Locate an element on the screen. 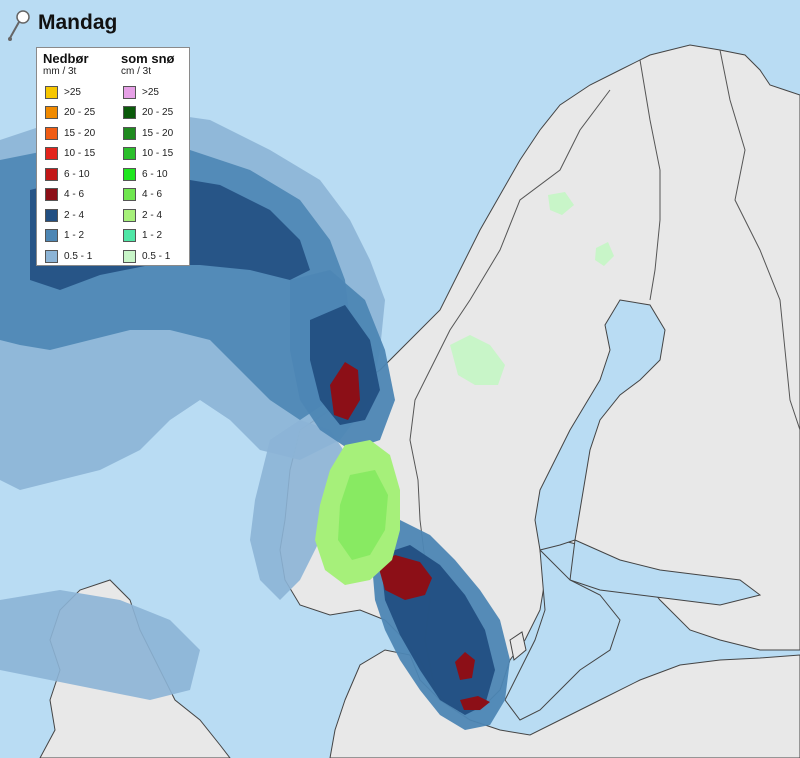 The height and width of the screenshot is (758, 800). gulf-of-finland is located at coordinates (665, 572).